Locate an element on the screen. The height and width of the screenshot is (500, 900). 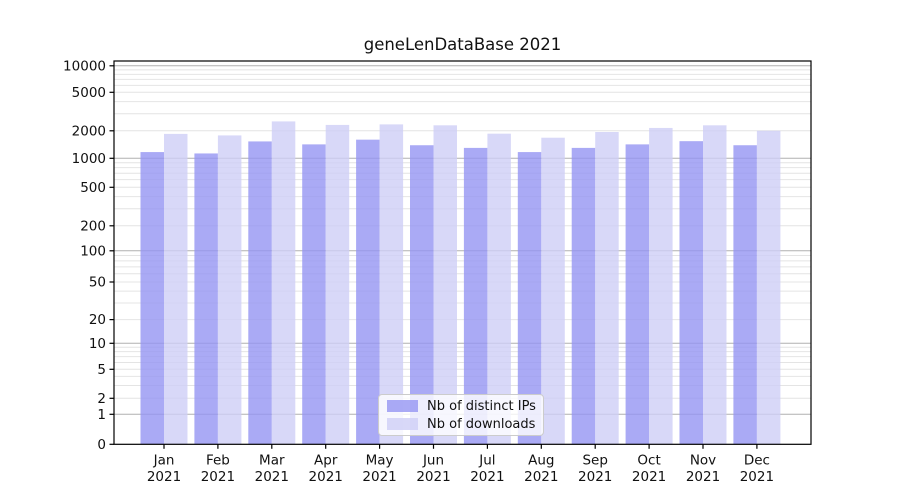
x-tick-label-month: Oct is located at coordinates (648, 460).